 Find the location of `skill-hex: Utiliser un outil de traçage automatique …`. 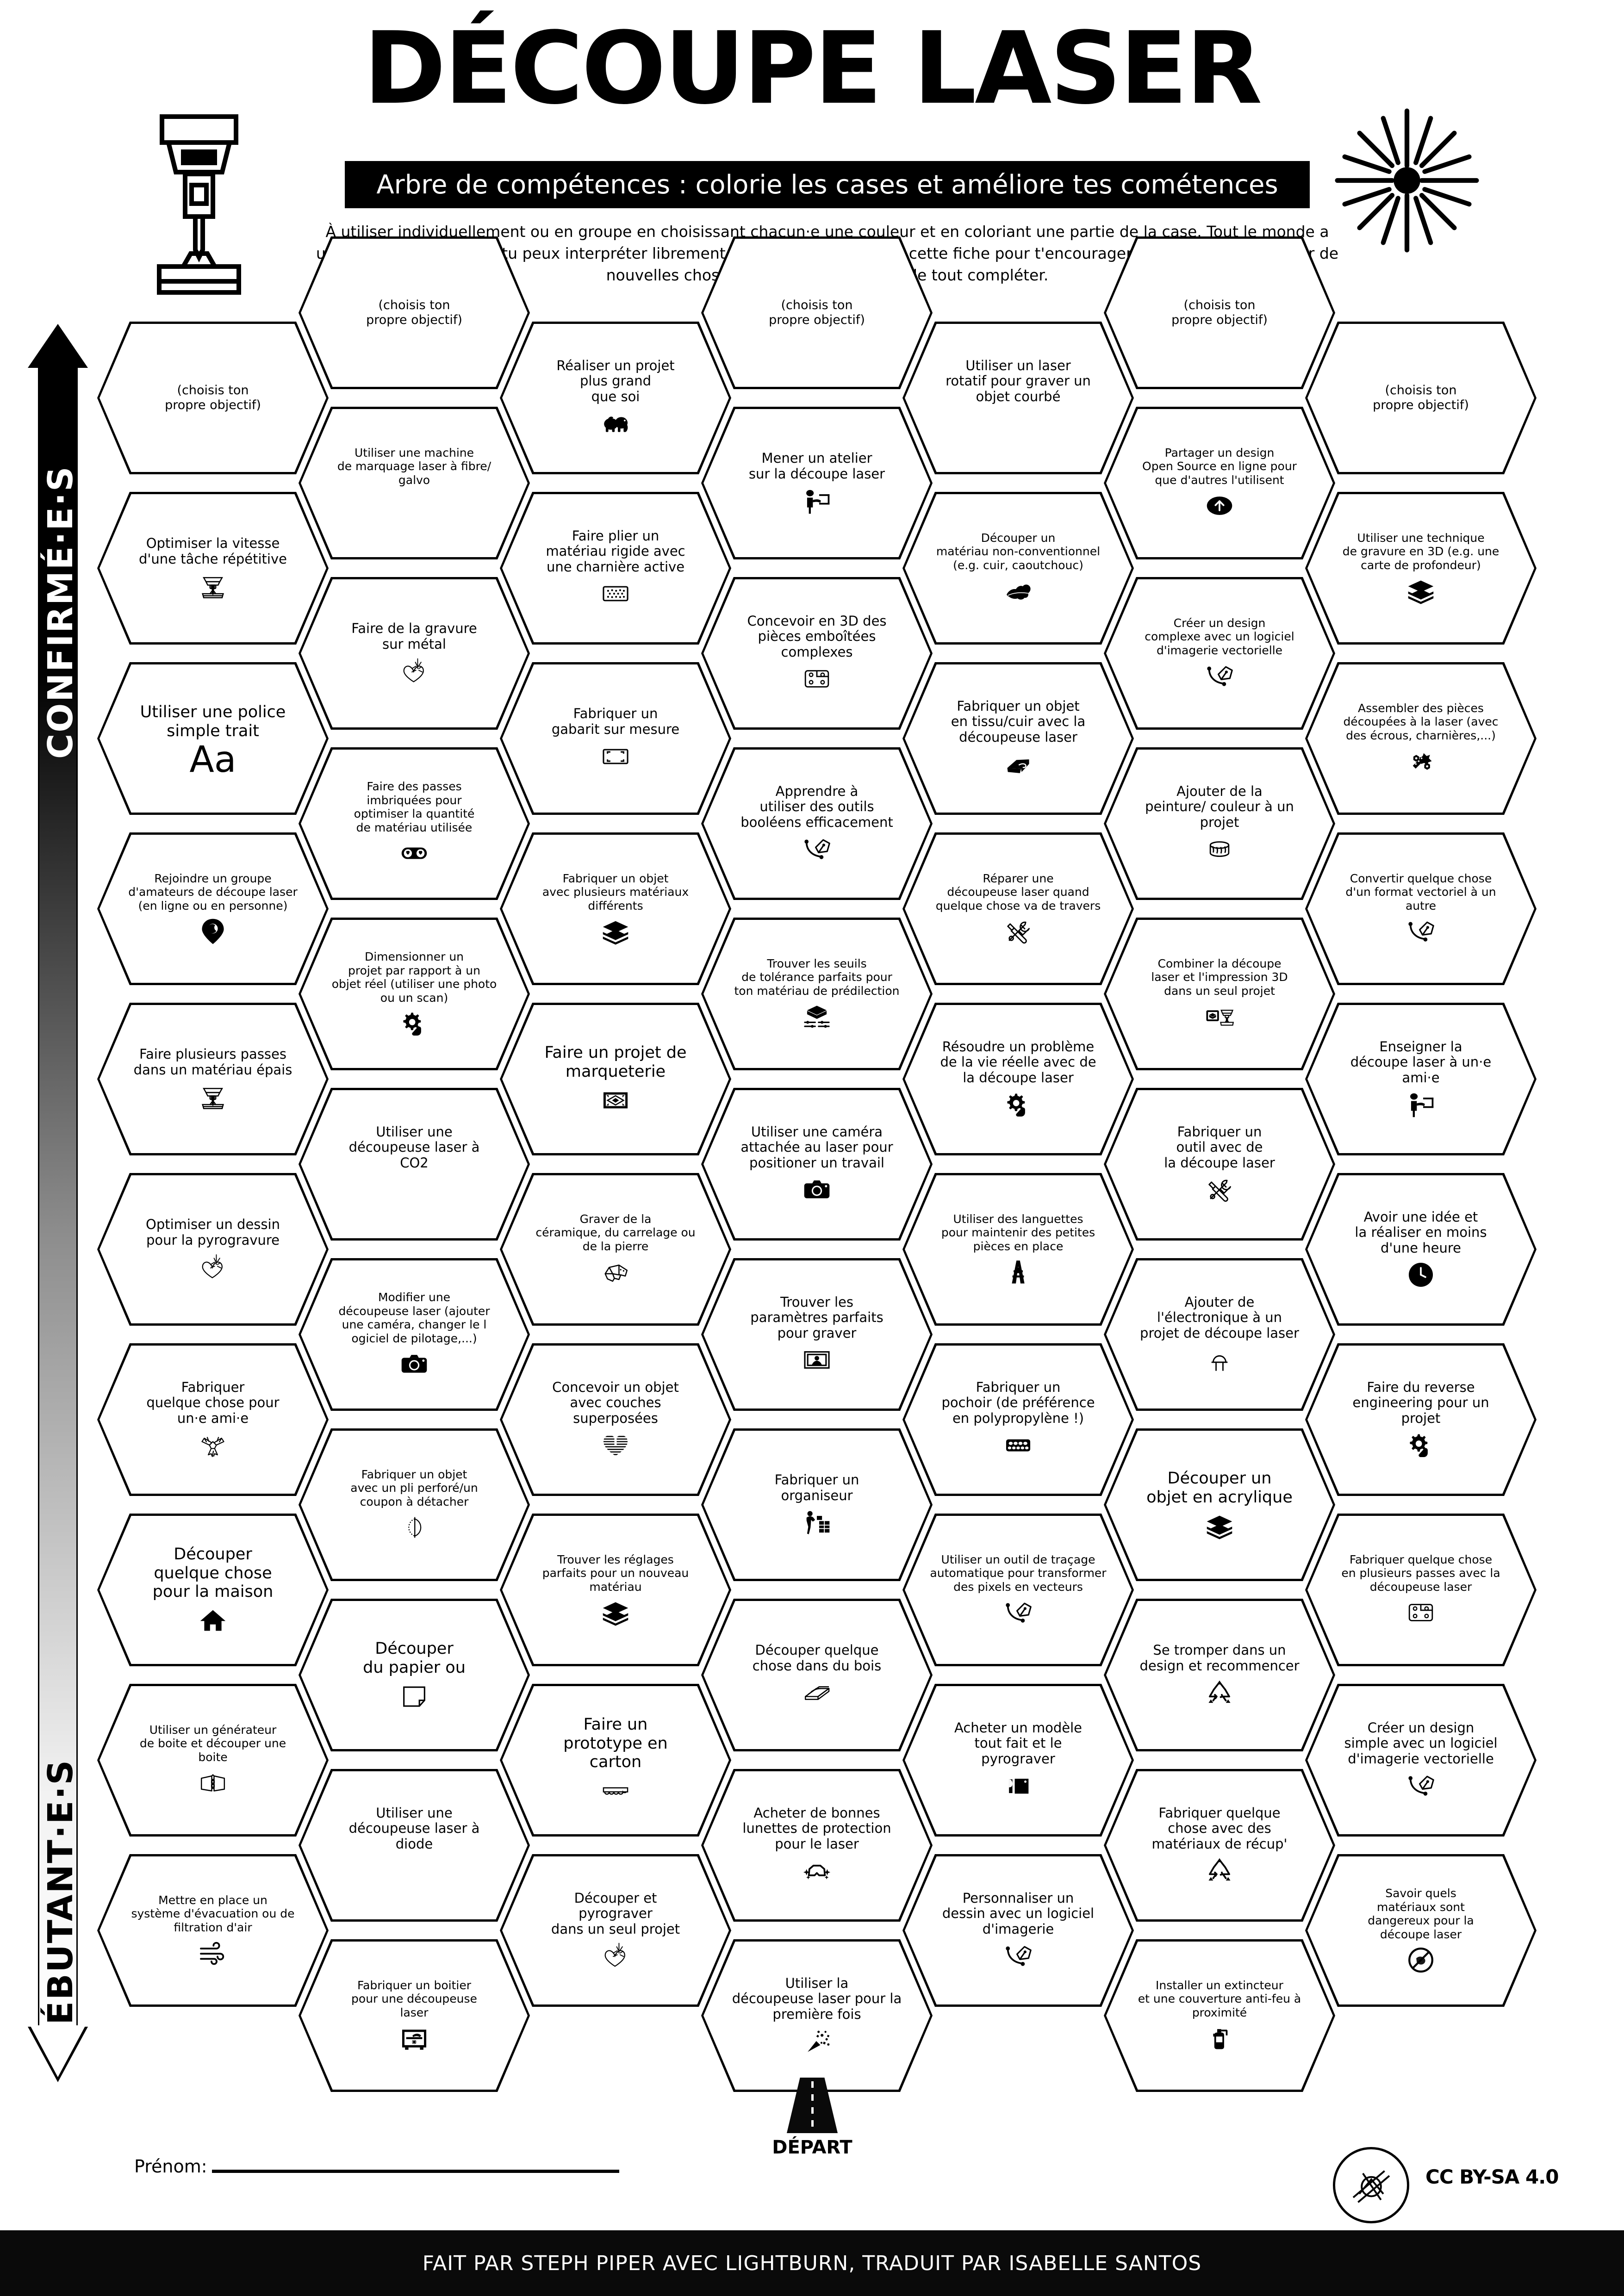

skill-hex: Utiliser un outil de traçage automatique … is located at coordinates (1018, 1590).